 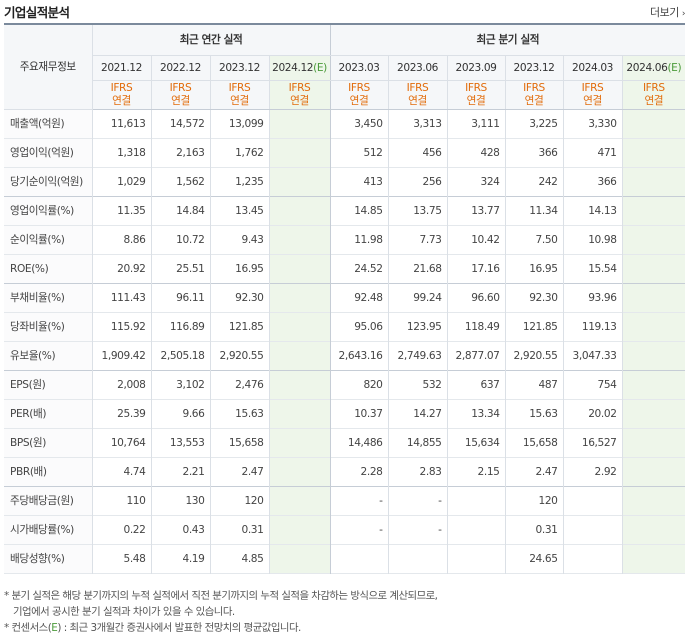 What do you see at coordinates (534, 326) in the screenshot?
I see `quarter-cell: 121.85` at bounding box center [534, 326].